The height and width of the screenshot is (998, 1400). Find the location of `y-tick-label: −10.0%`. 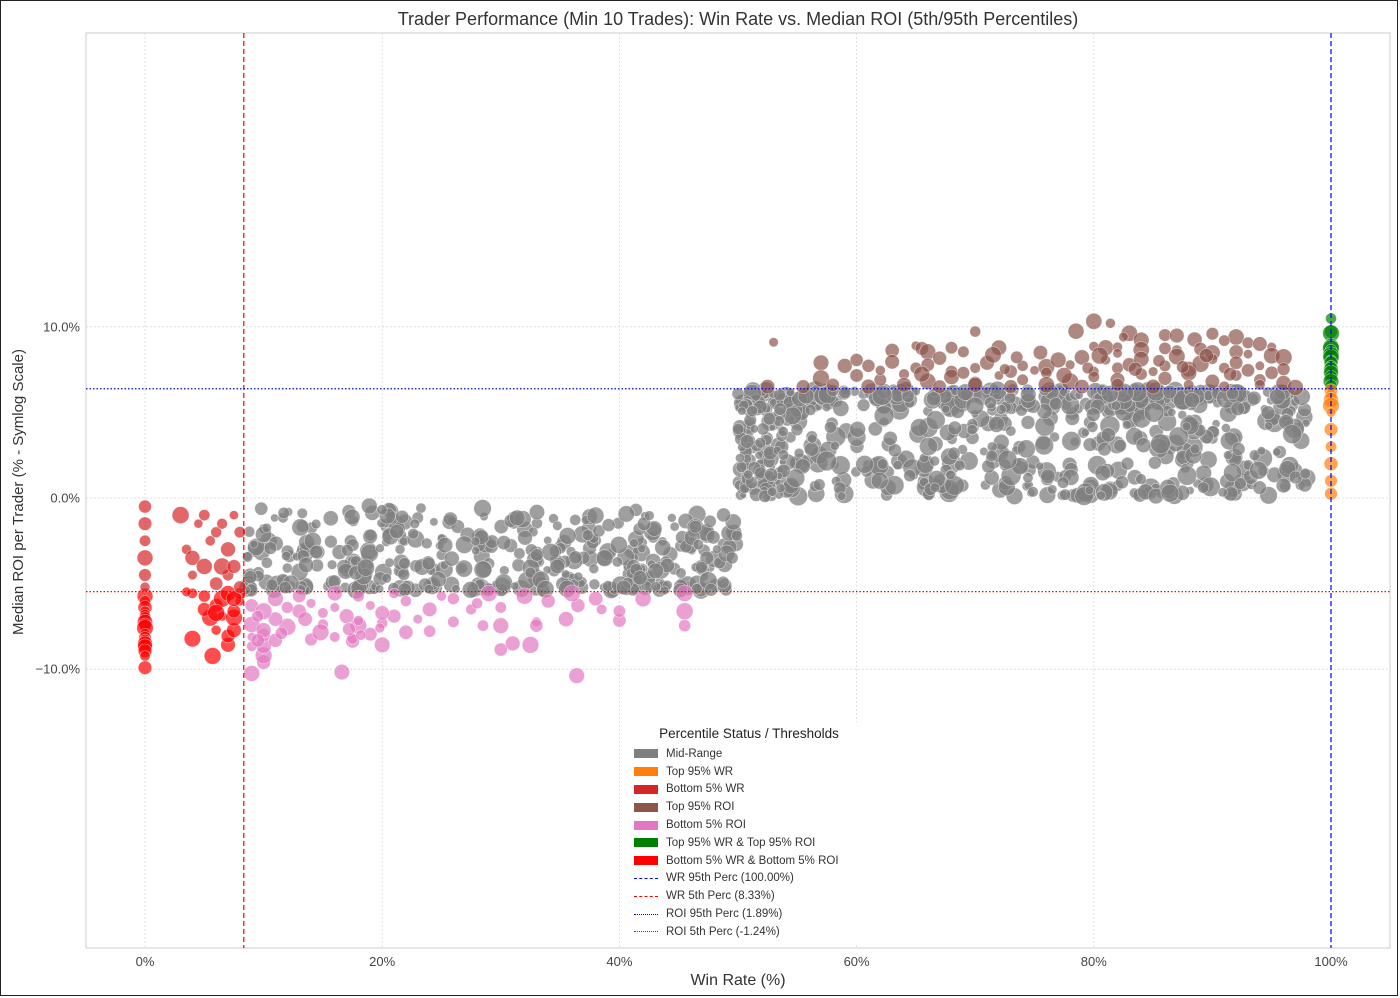

y-tick-label: −10.0% is located at coordinates (58, 669).